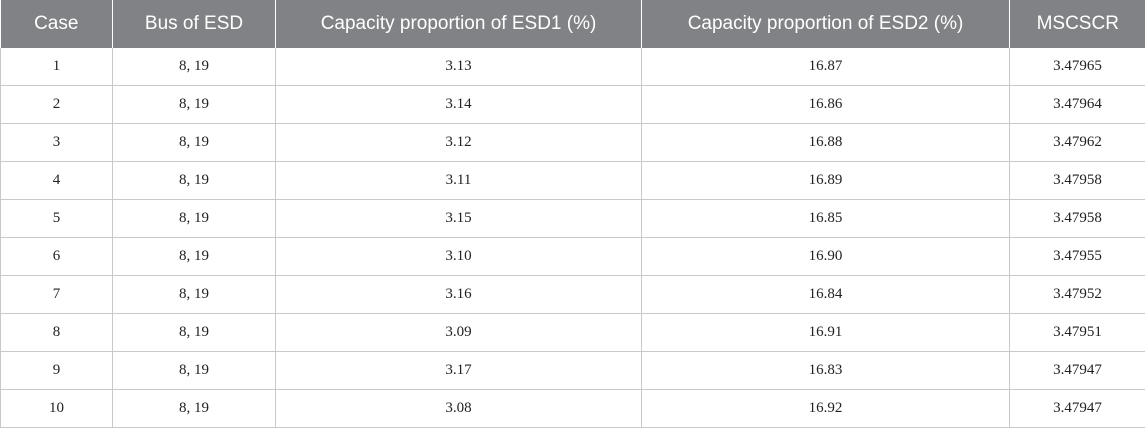 This screenshot has height=433, width=1145. What do you see at coordinates (458, 67) in the screenshot?
I see `cell-capacity-esd1: 3.13` at bounding box center [458, 67].